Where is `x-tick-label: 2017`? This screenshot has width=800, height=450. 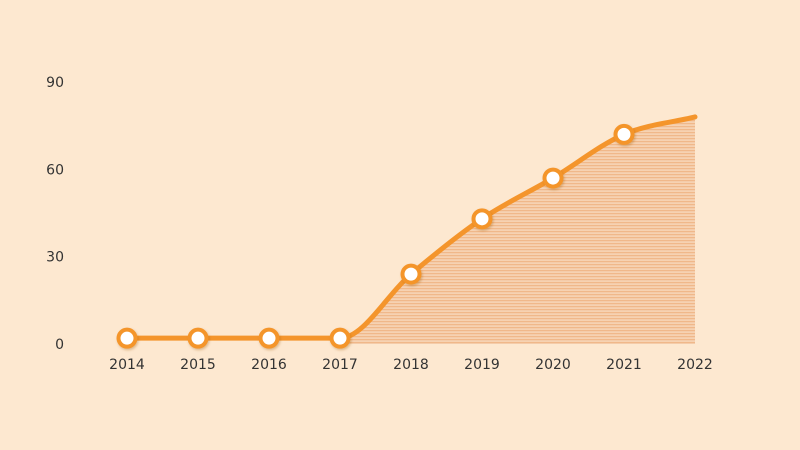
x-tick-label: 2017 is located at coordinates (340, 365).